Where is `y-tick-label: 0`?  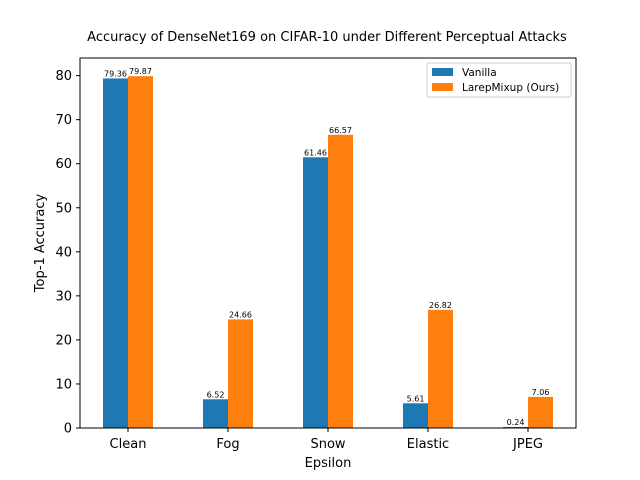
y-tick-label: 0 is located at coordinates (68, 429).